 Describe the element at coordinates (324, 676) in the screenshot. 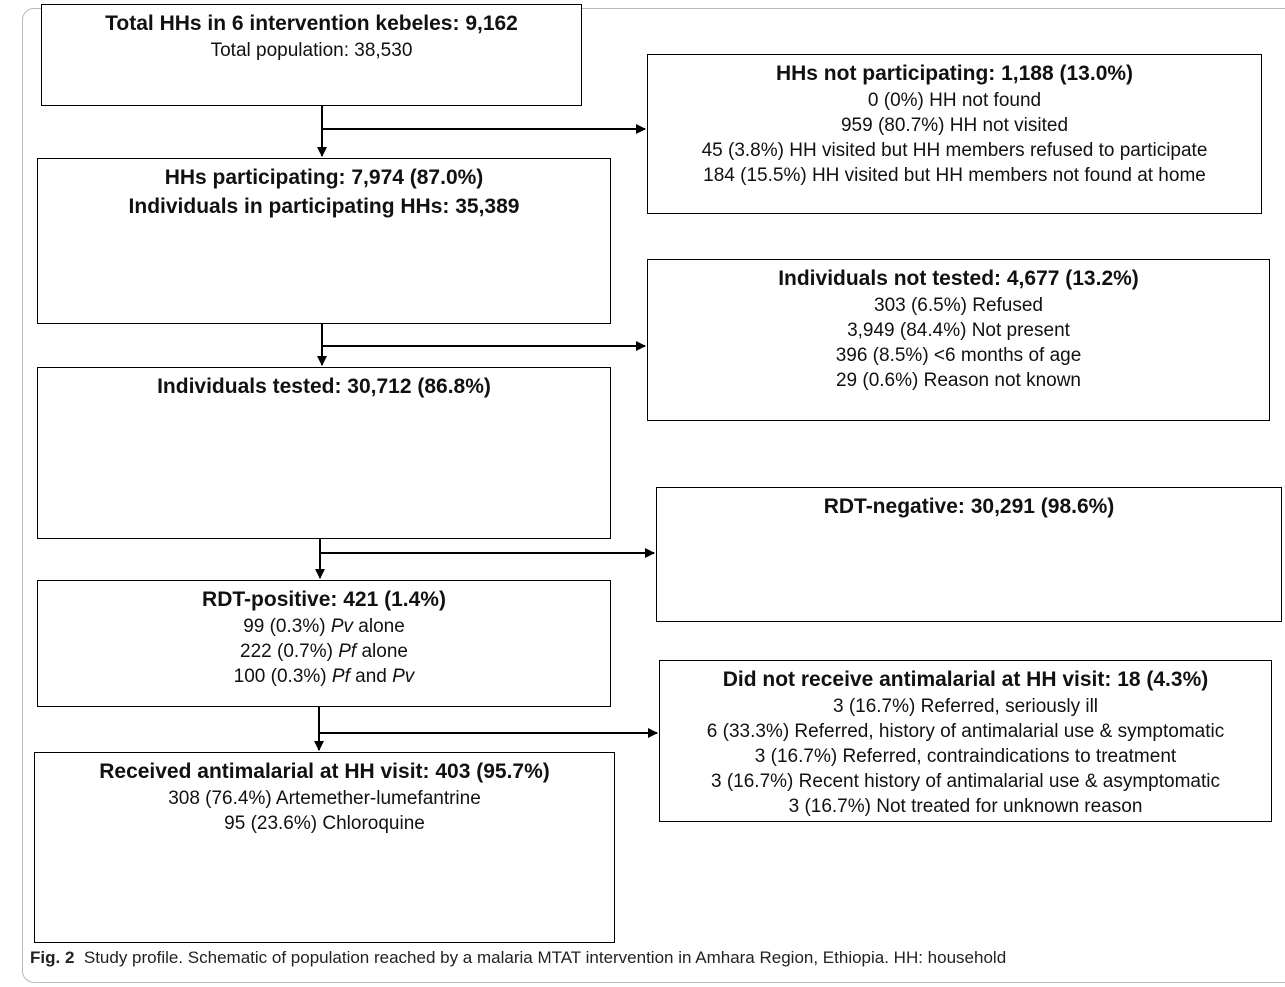

I see `box-rdt-positive-line: 100 (0.3%) Pf and Pv` at that location.